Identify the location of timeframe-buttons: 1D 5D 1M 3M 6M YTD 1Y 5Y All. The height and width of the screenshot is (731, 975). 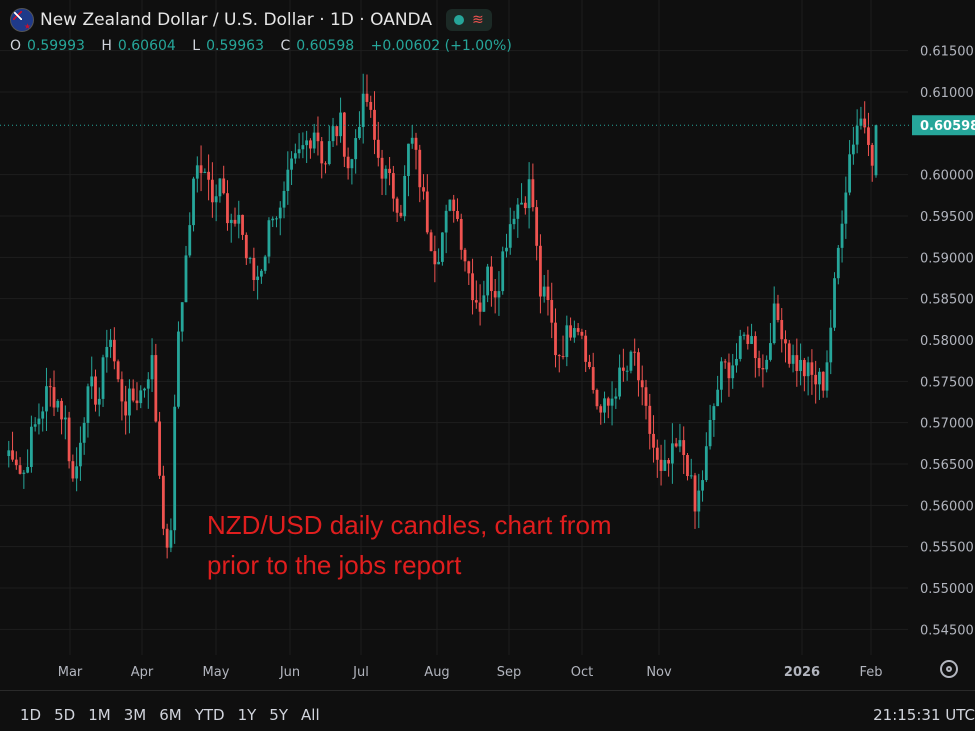
(170, 715).